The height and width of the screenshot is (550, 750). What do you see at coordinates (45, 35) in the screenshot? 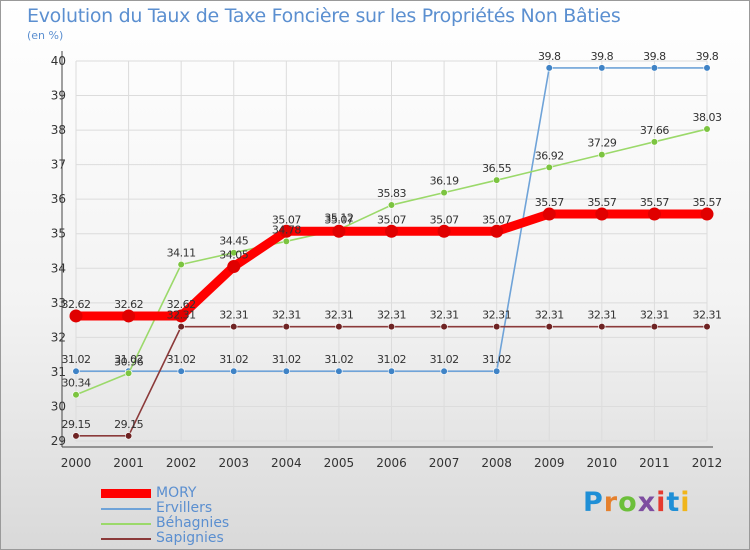
I see `chart-unit-label: (en %)` at bounding box center [45, 35].